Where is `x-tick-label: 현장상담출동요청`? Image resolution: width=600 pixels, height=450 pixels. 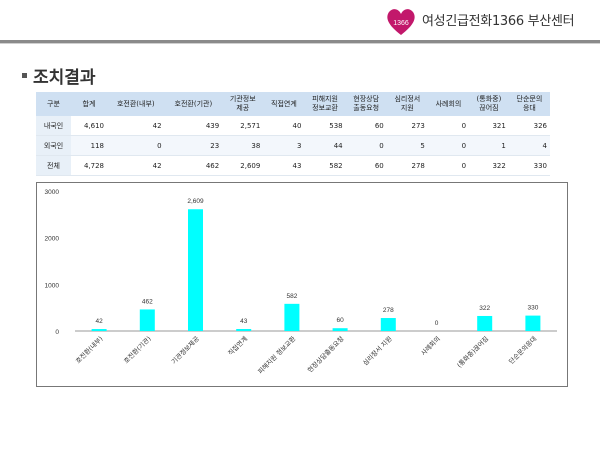 x-tick-label: 현장상담출동요청 is located at coordinates (325, 354).